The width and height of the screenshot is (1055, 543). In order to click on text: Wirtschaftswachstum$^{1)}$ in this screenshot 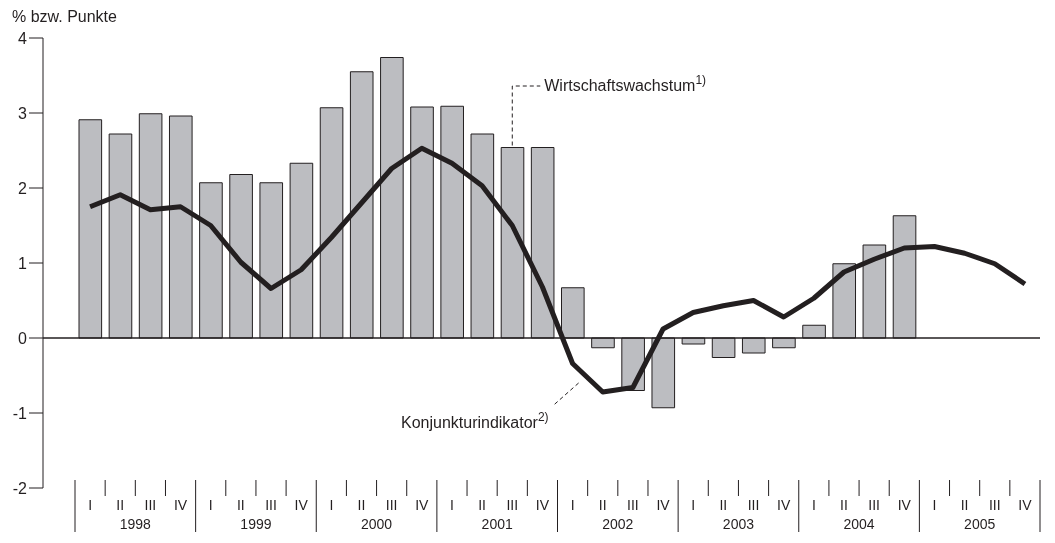, I will do `click(625, 83)`.